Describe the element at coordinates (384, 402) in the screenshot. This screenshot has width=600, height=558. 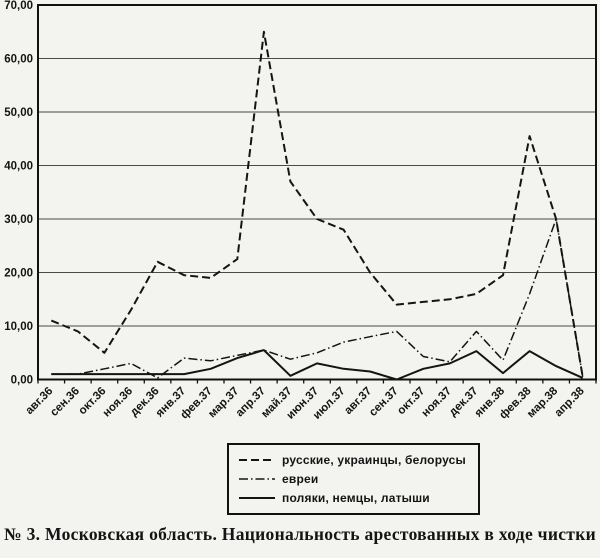
I see `x-axis-label: сен.37` at that location.